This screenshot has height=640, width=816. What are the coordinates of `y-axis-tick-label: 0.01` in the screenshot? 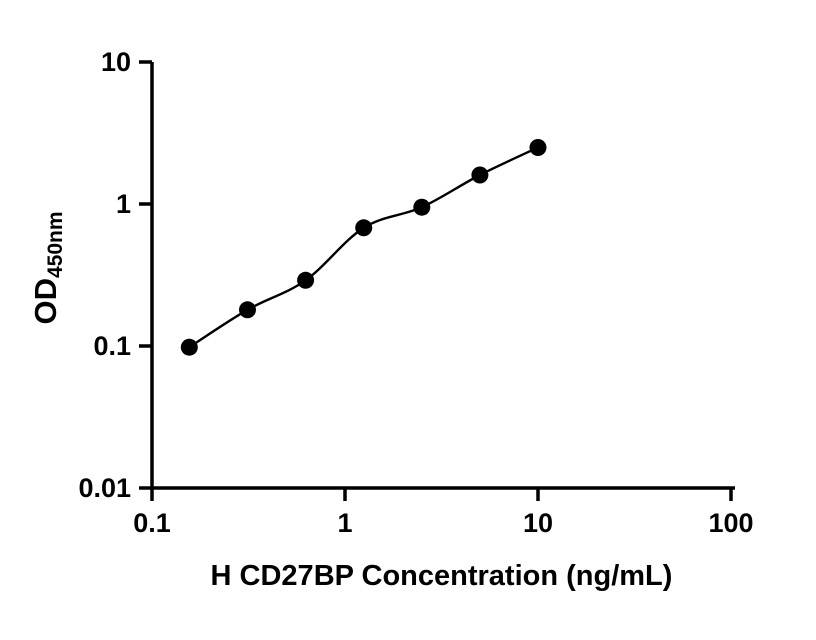 It's located at (104, 488).